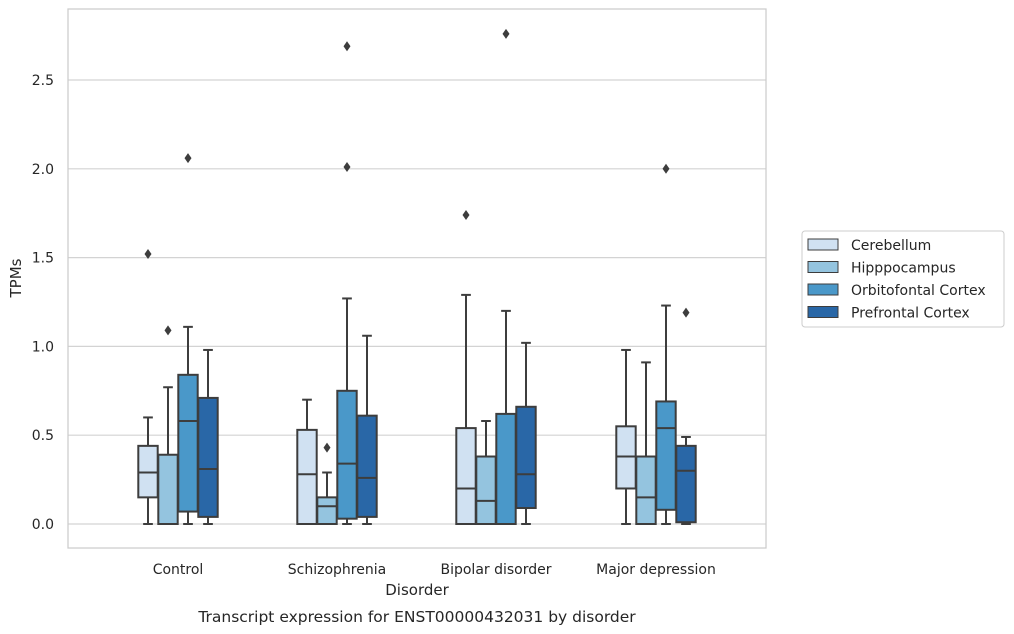 The height and width of the screenshot is (634, 1014). Describe the element at coordinates (43, 525) in the screenshot. I see `y-tick-label: 0.0` at that location.